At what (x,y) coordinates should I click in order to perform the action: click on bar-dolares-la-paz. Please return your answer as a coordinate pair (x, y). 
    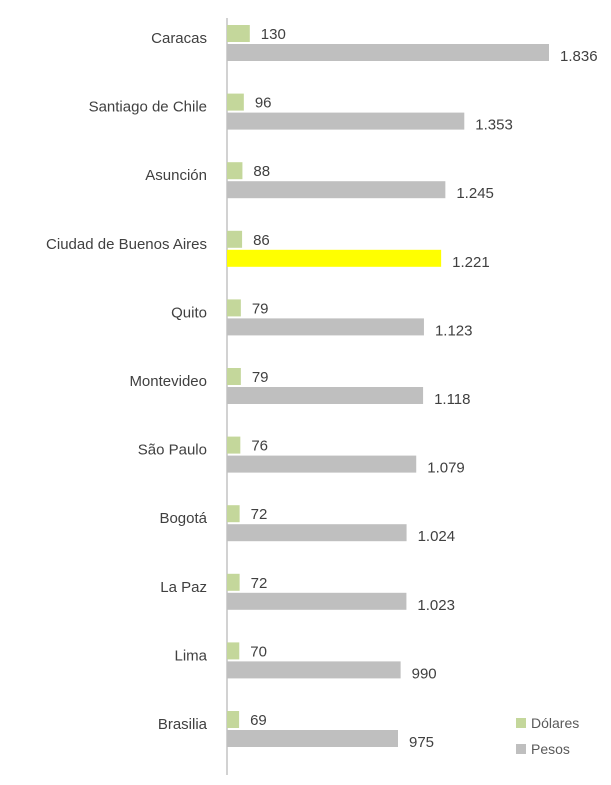
    Looking at the image, I should click on (233, 582).